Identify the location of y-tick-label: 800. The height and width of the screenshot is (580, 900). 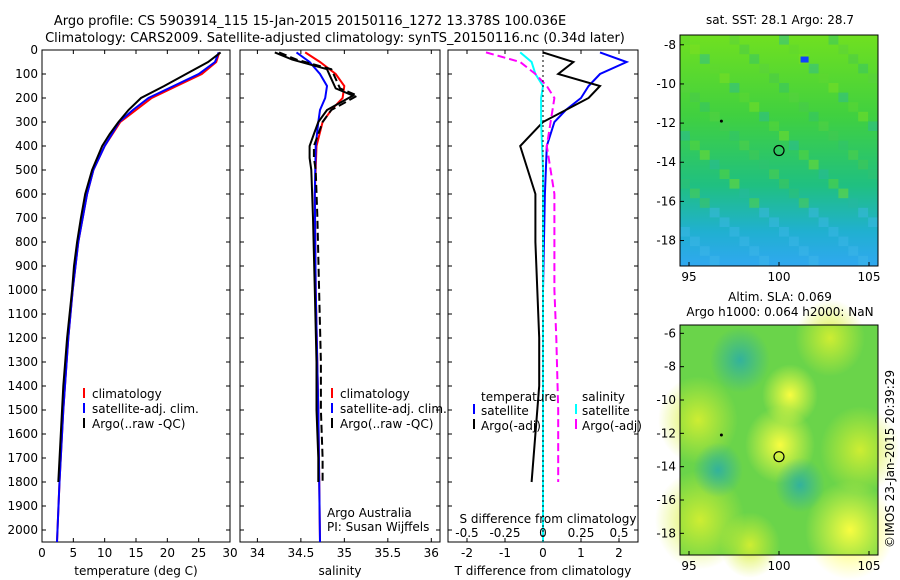
(26, 242).